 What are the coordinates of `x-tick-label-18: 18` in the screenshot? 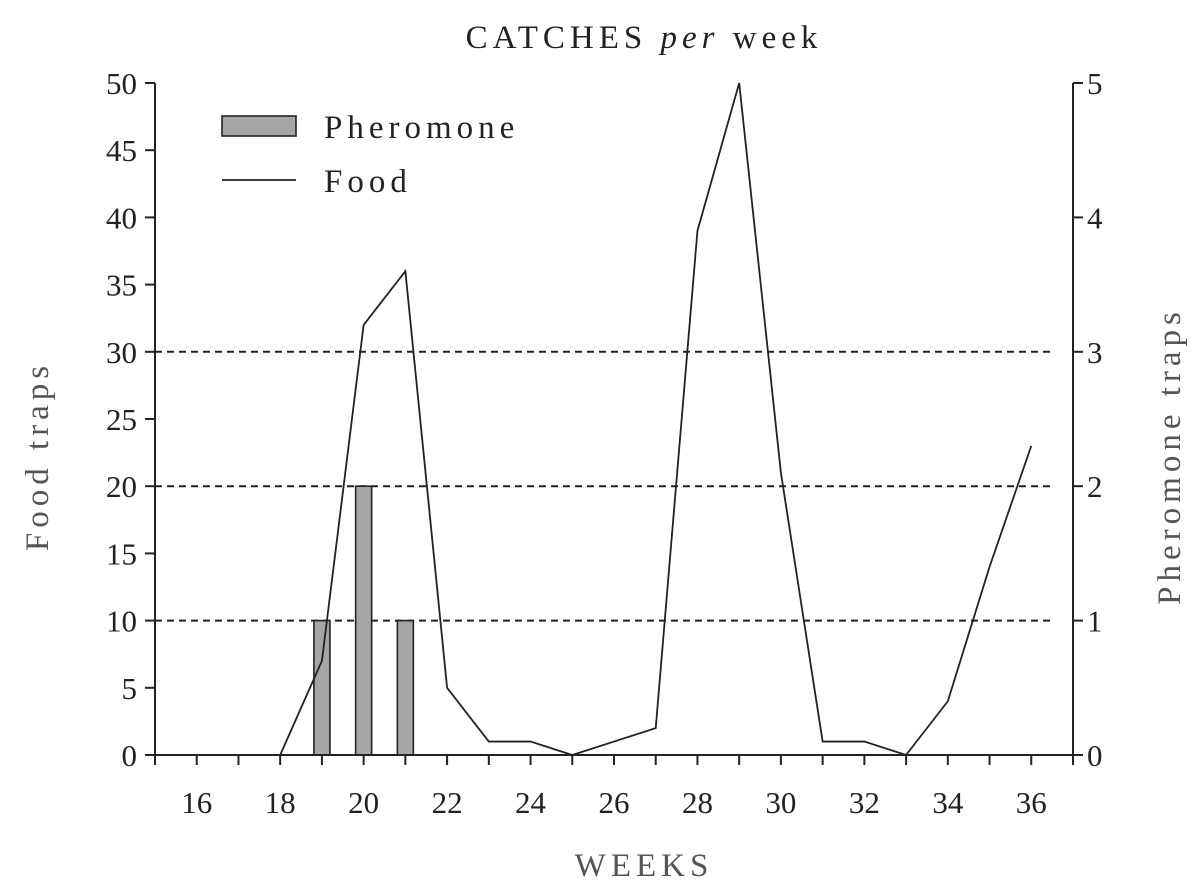 It's located at (280, 802).